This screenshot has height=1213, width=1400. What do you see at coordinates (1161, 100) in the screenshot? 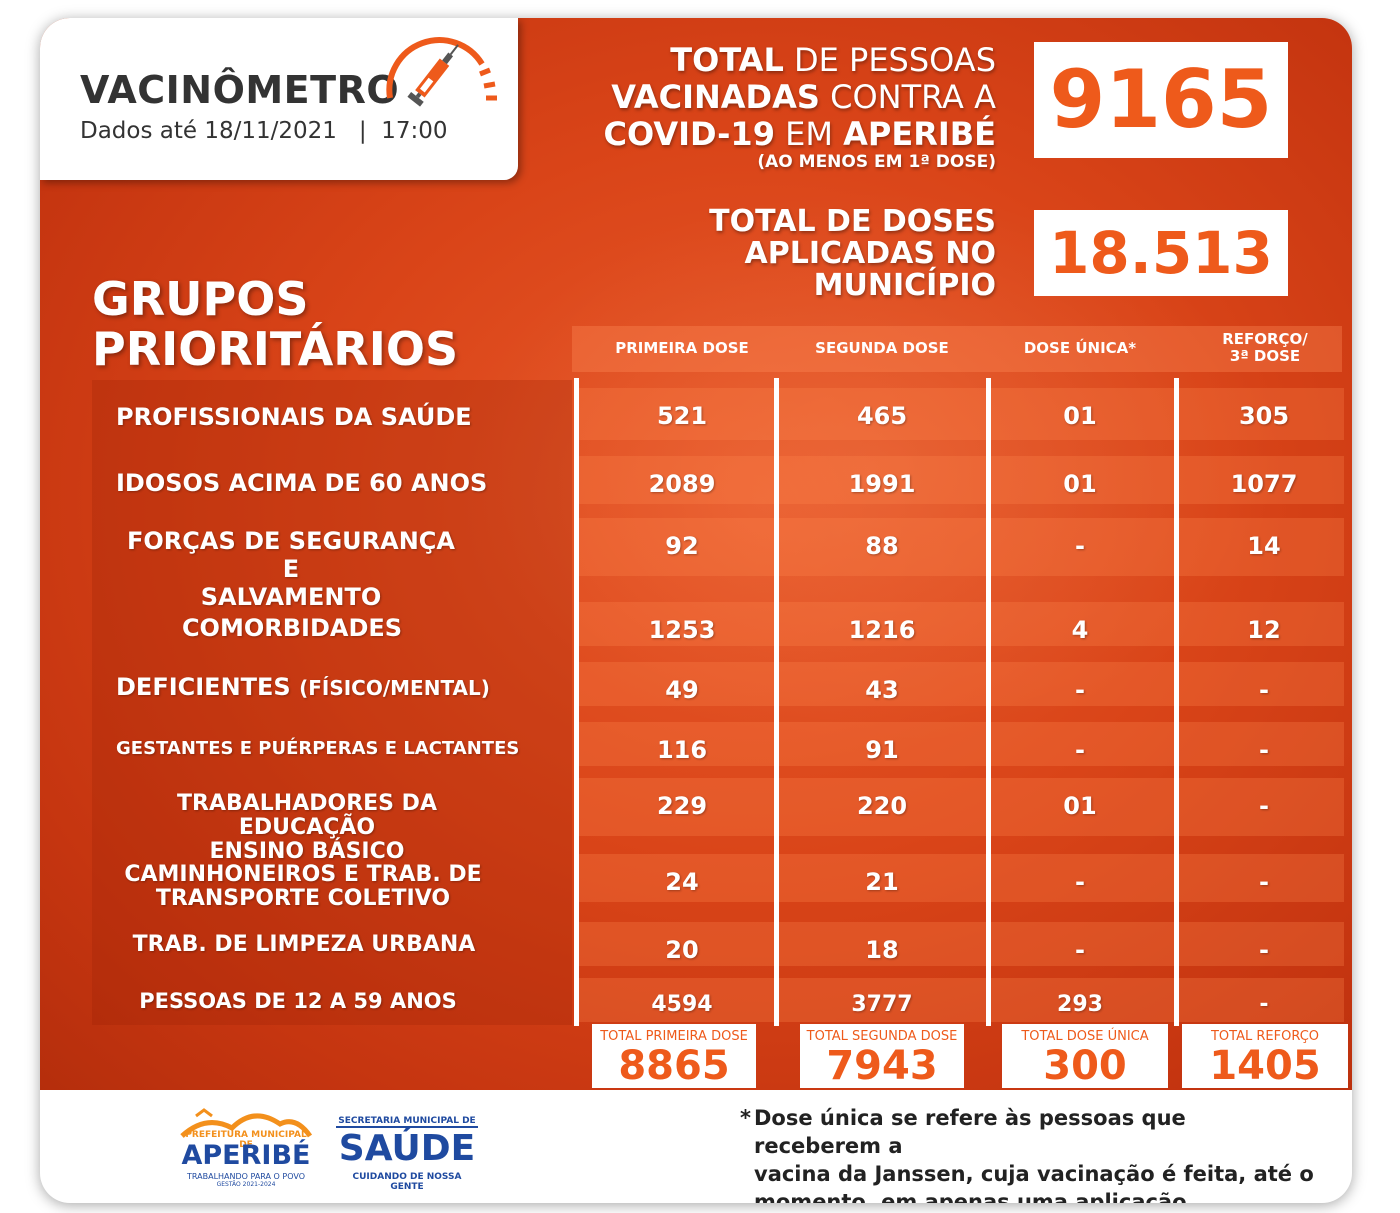
I see `total-pessoas-value: 9165` at bounding box center [1161, 100].